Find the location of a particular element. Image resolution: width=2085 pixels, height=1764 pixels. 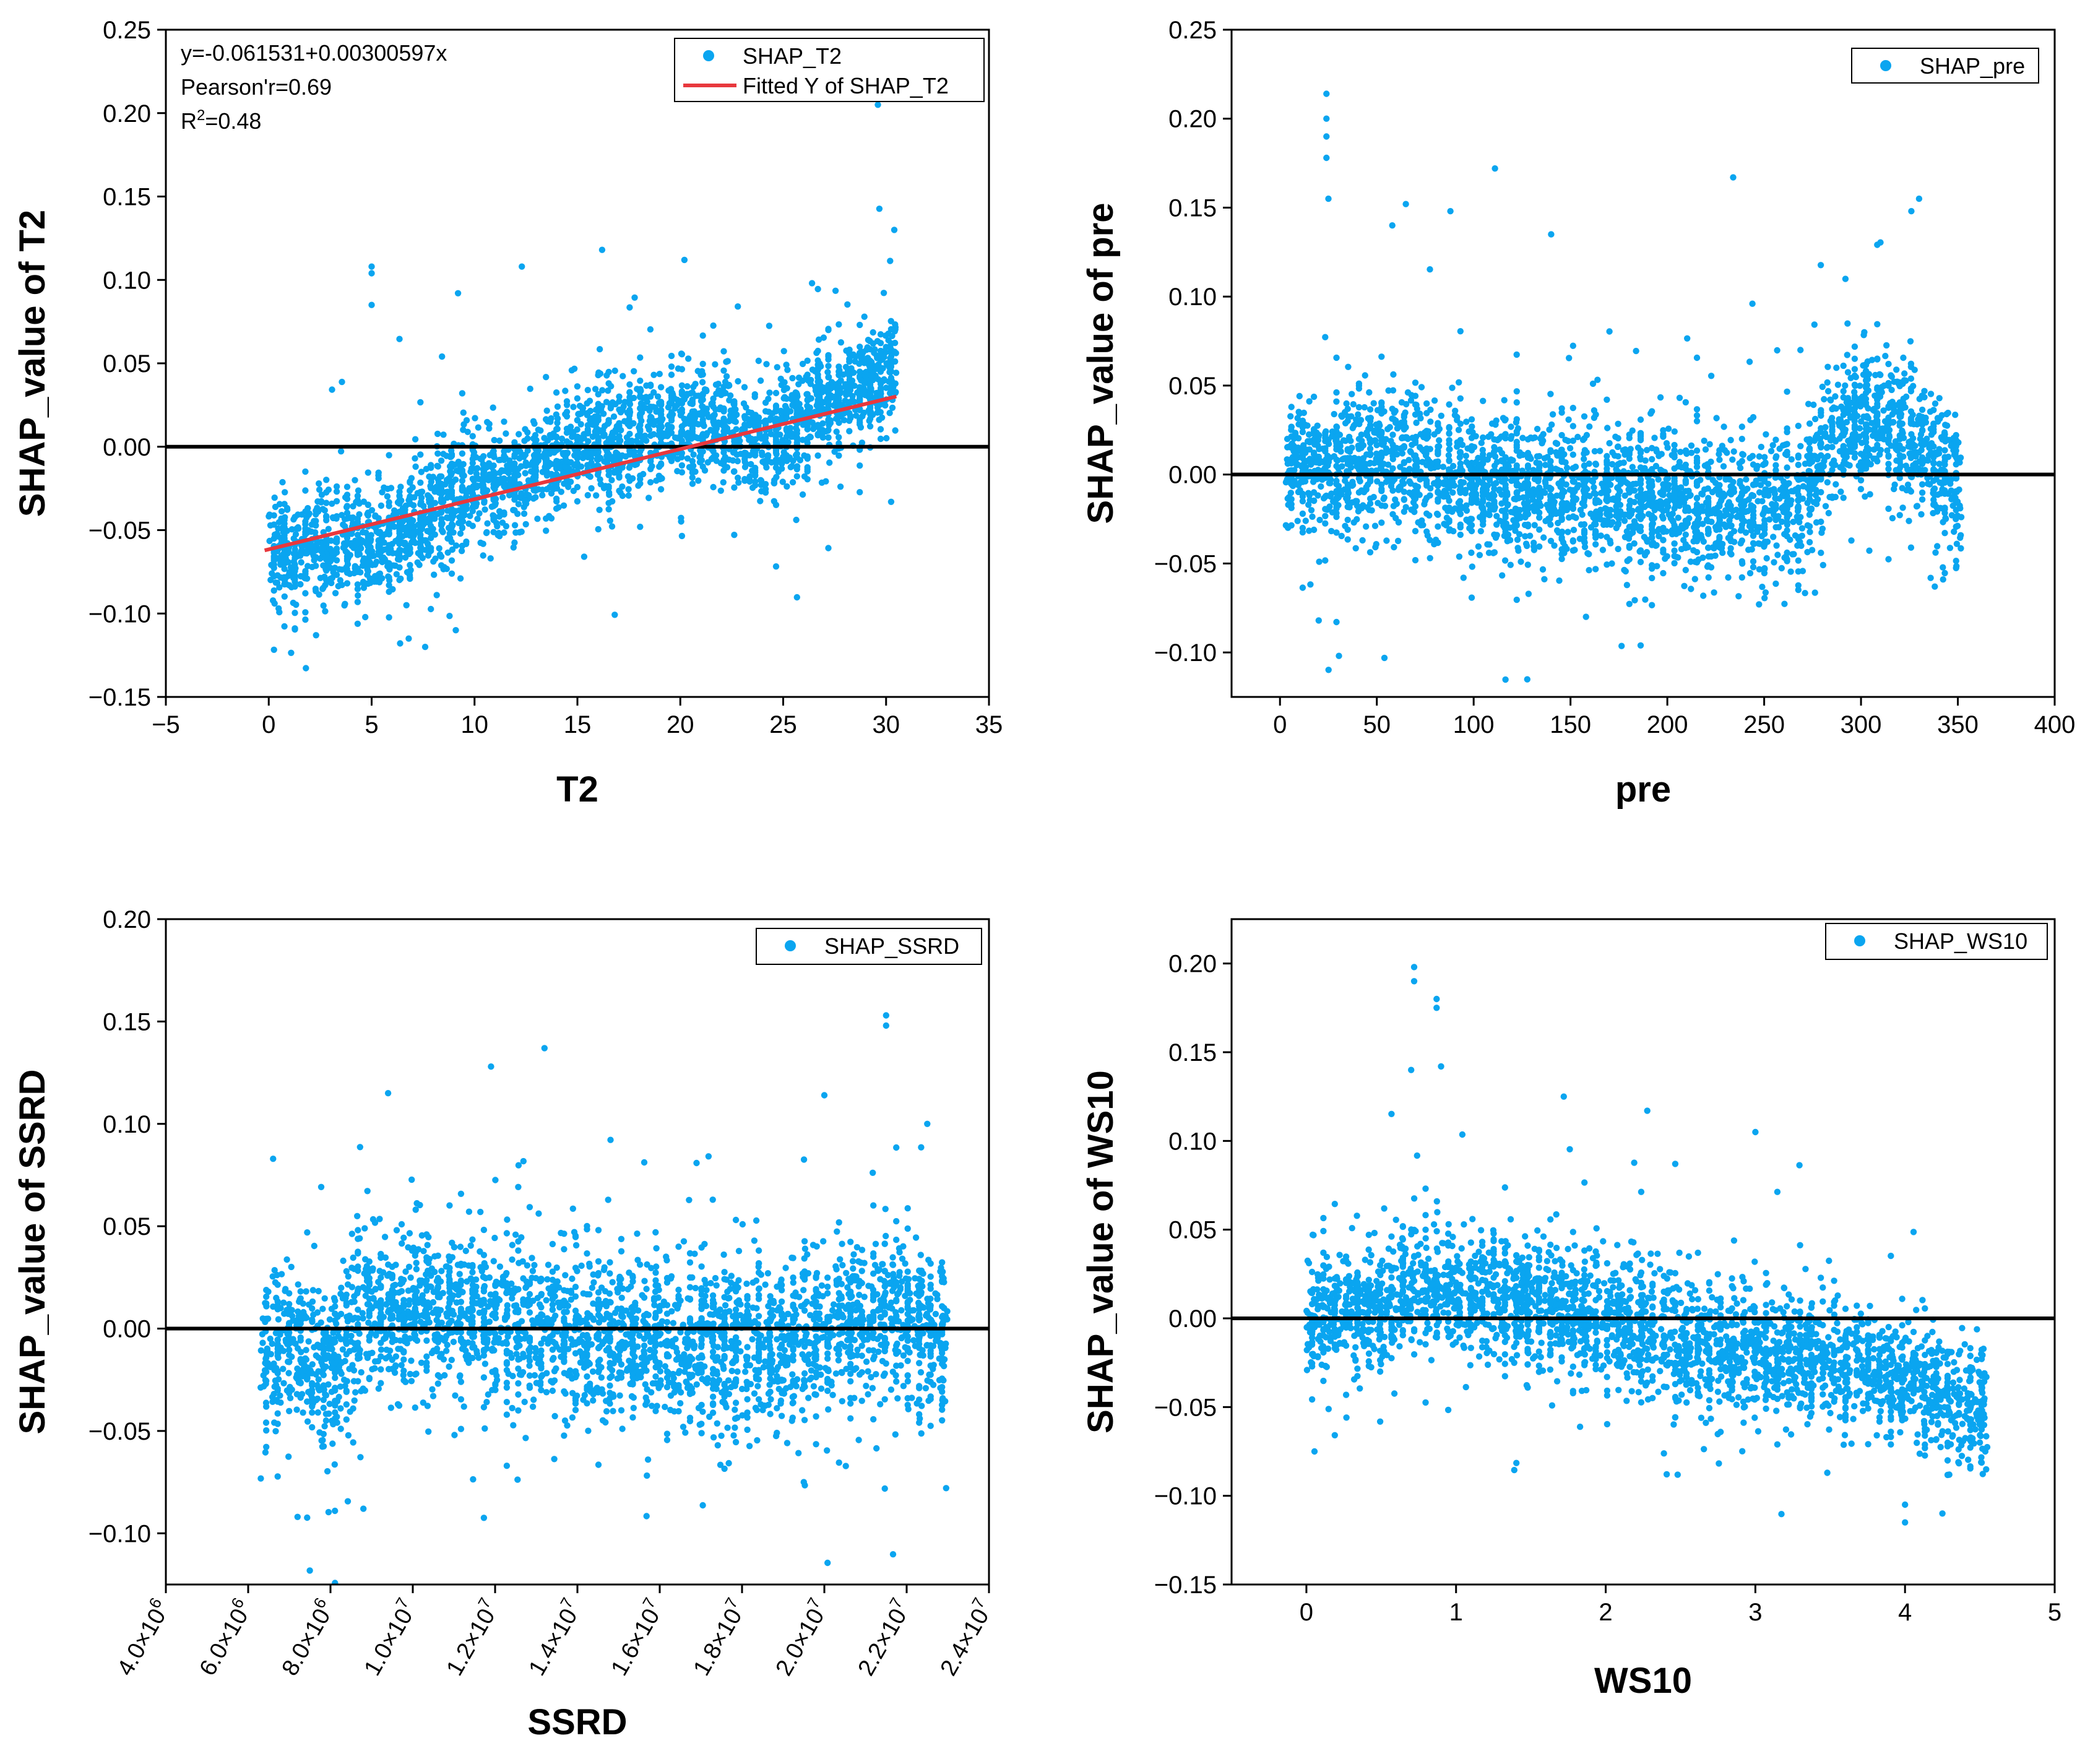

data-point-outlier is located at coordinates (316, 635).